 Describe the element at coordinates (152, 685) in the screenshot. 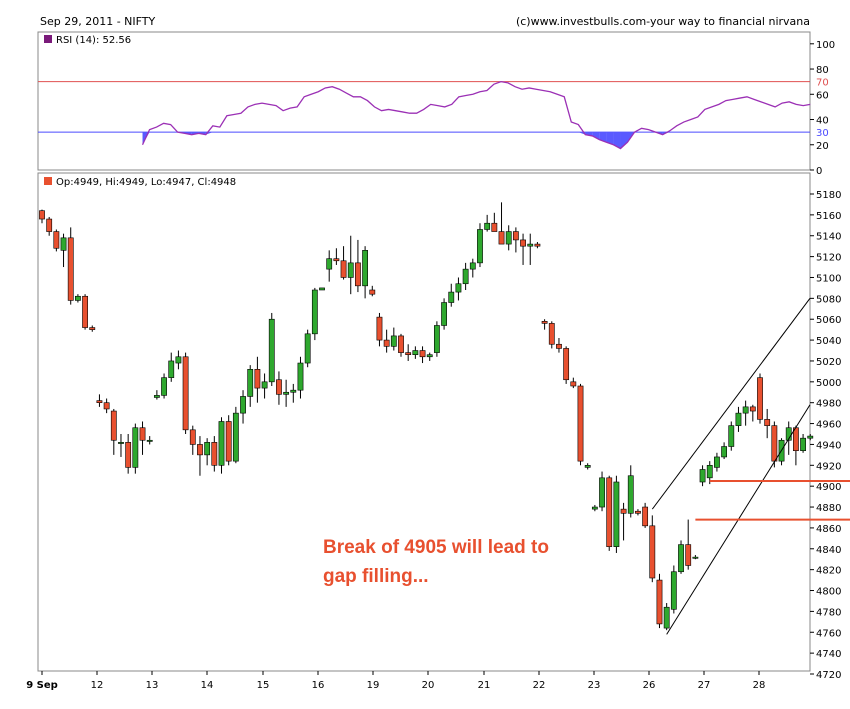

I see `date-tick-label: 13` at that location.